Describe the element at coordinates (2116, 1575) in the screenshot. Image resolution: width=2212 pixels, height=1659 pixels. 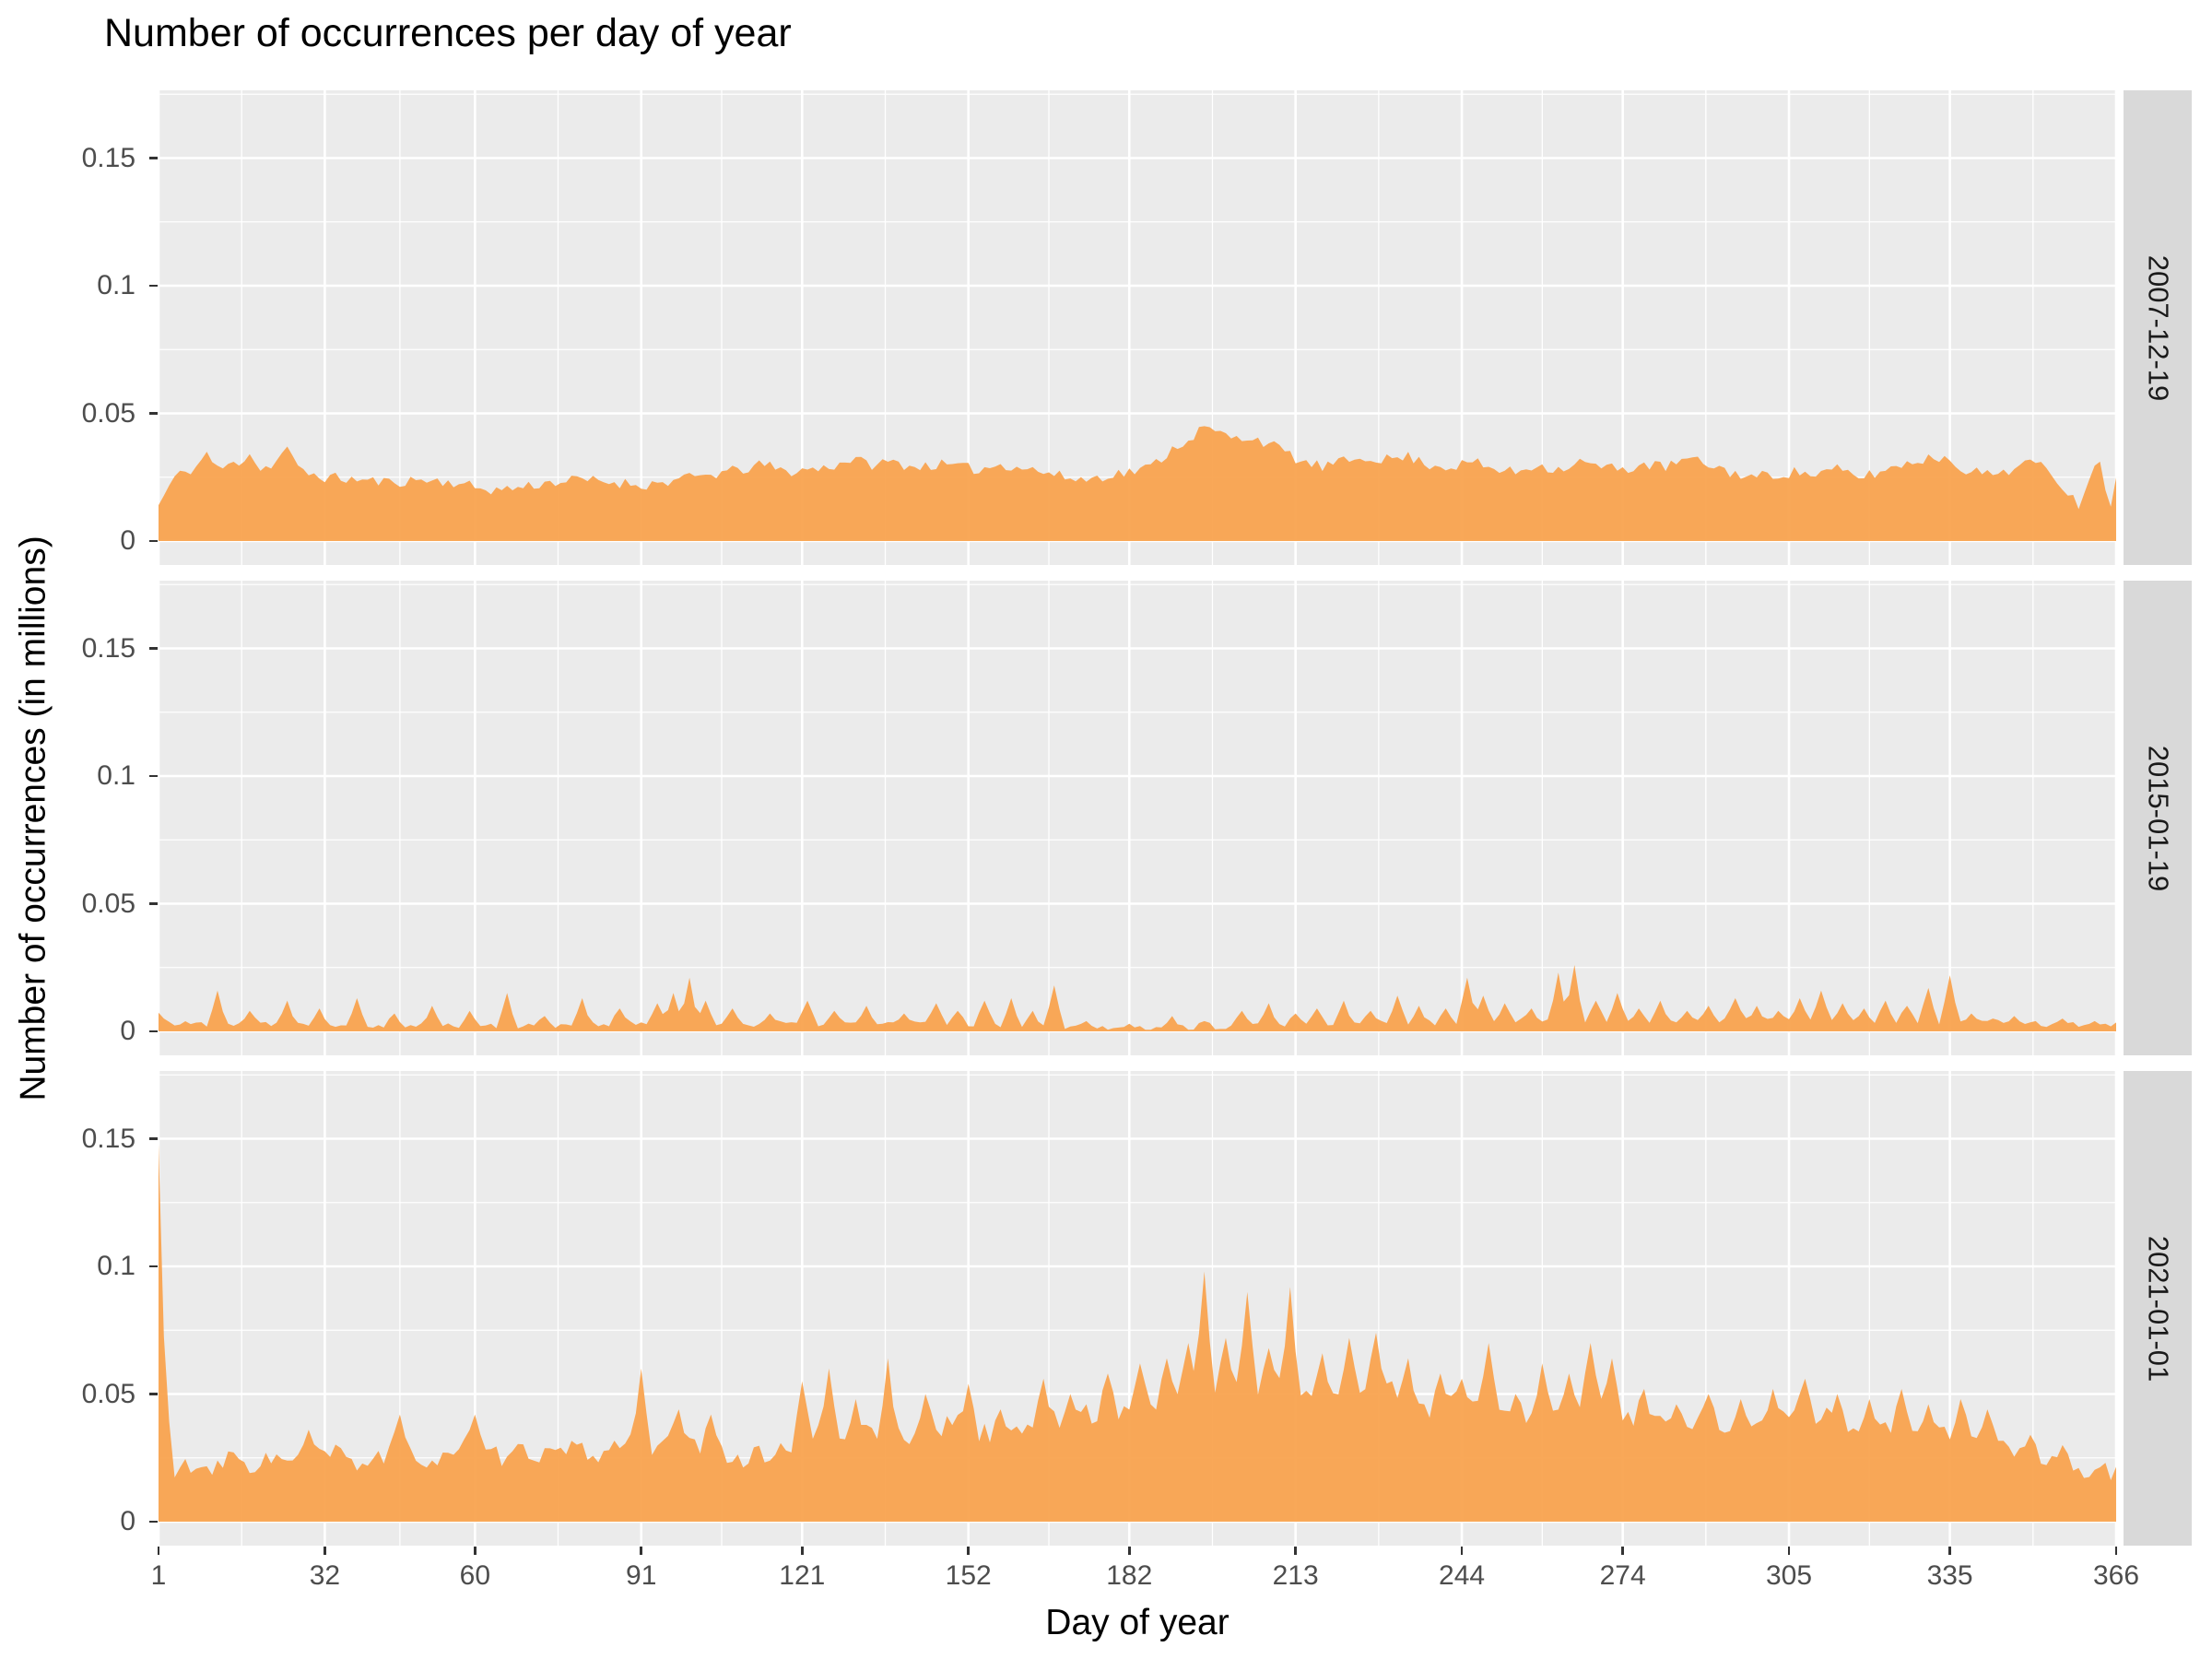
I see `x-tick-label: 366` at that location.